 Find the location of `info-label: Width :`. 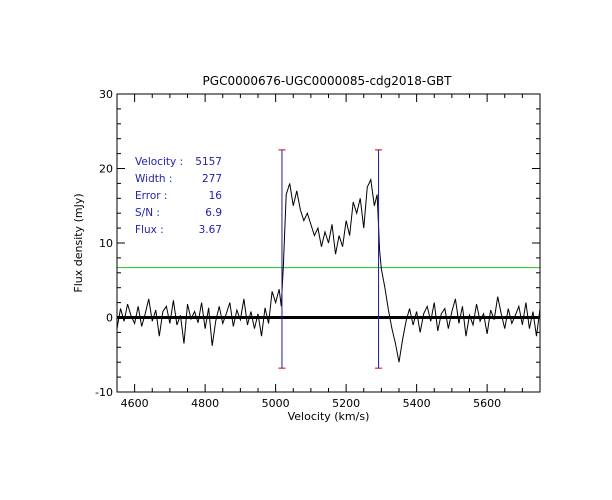

info-label: Width : is located at coordinates (153, 179).